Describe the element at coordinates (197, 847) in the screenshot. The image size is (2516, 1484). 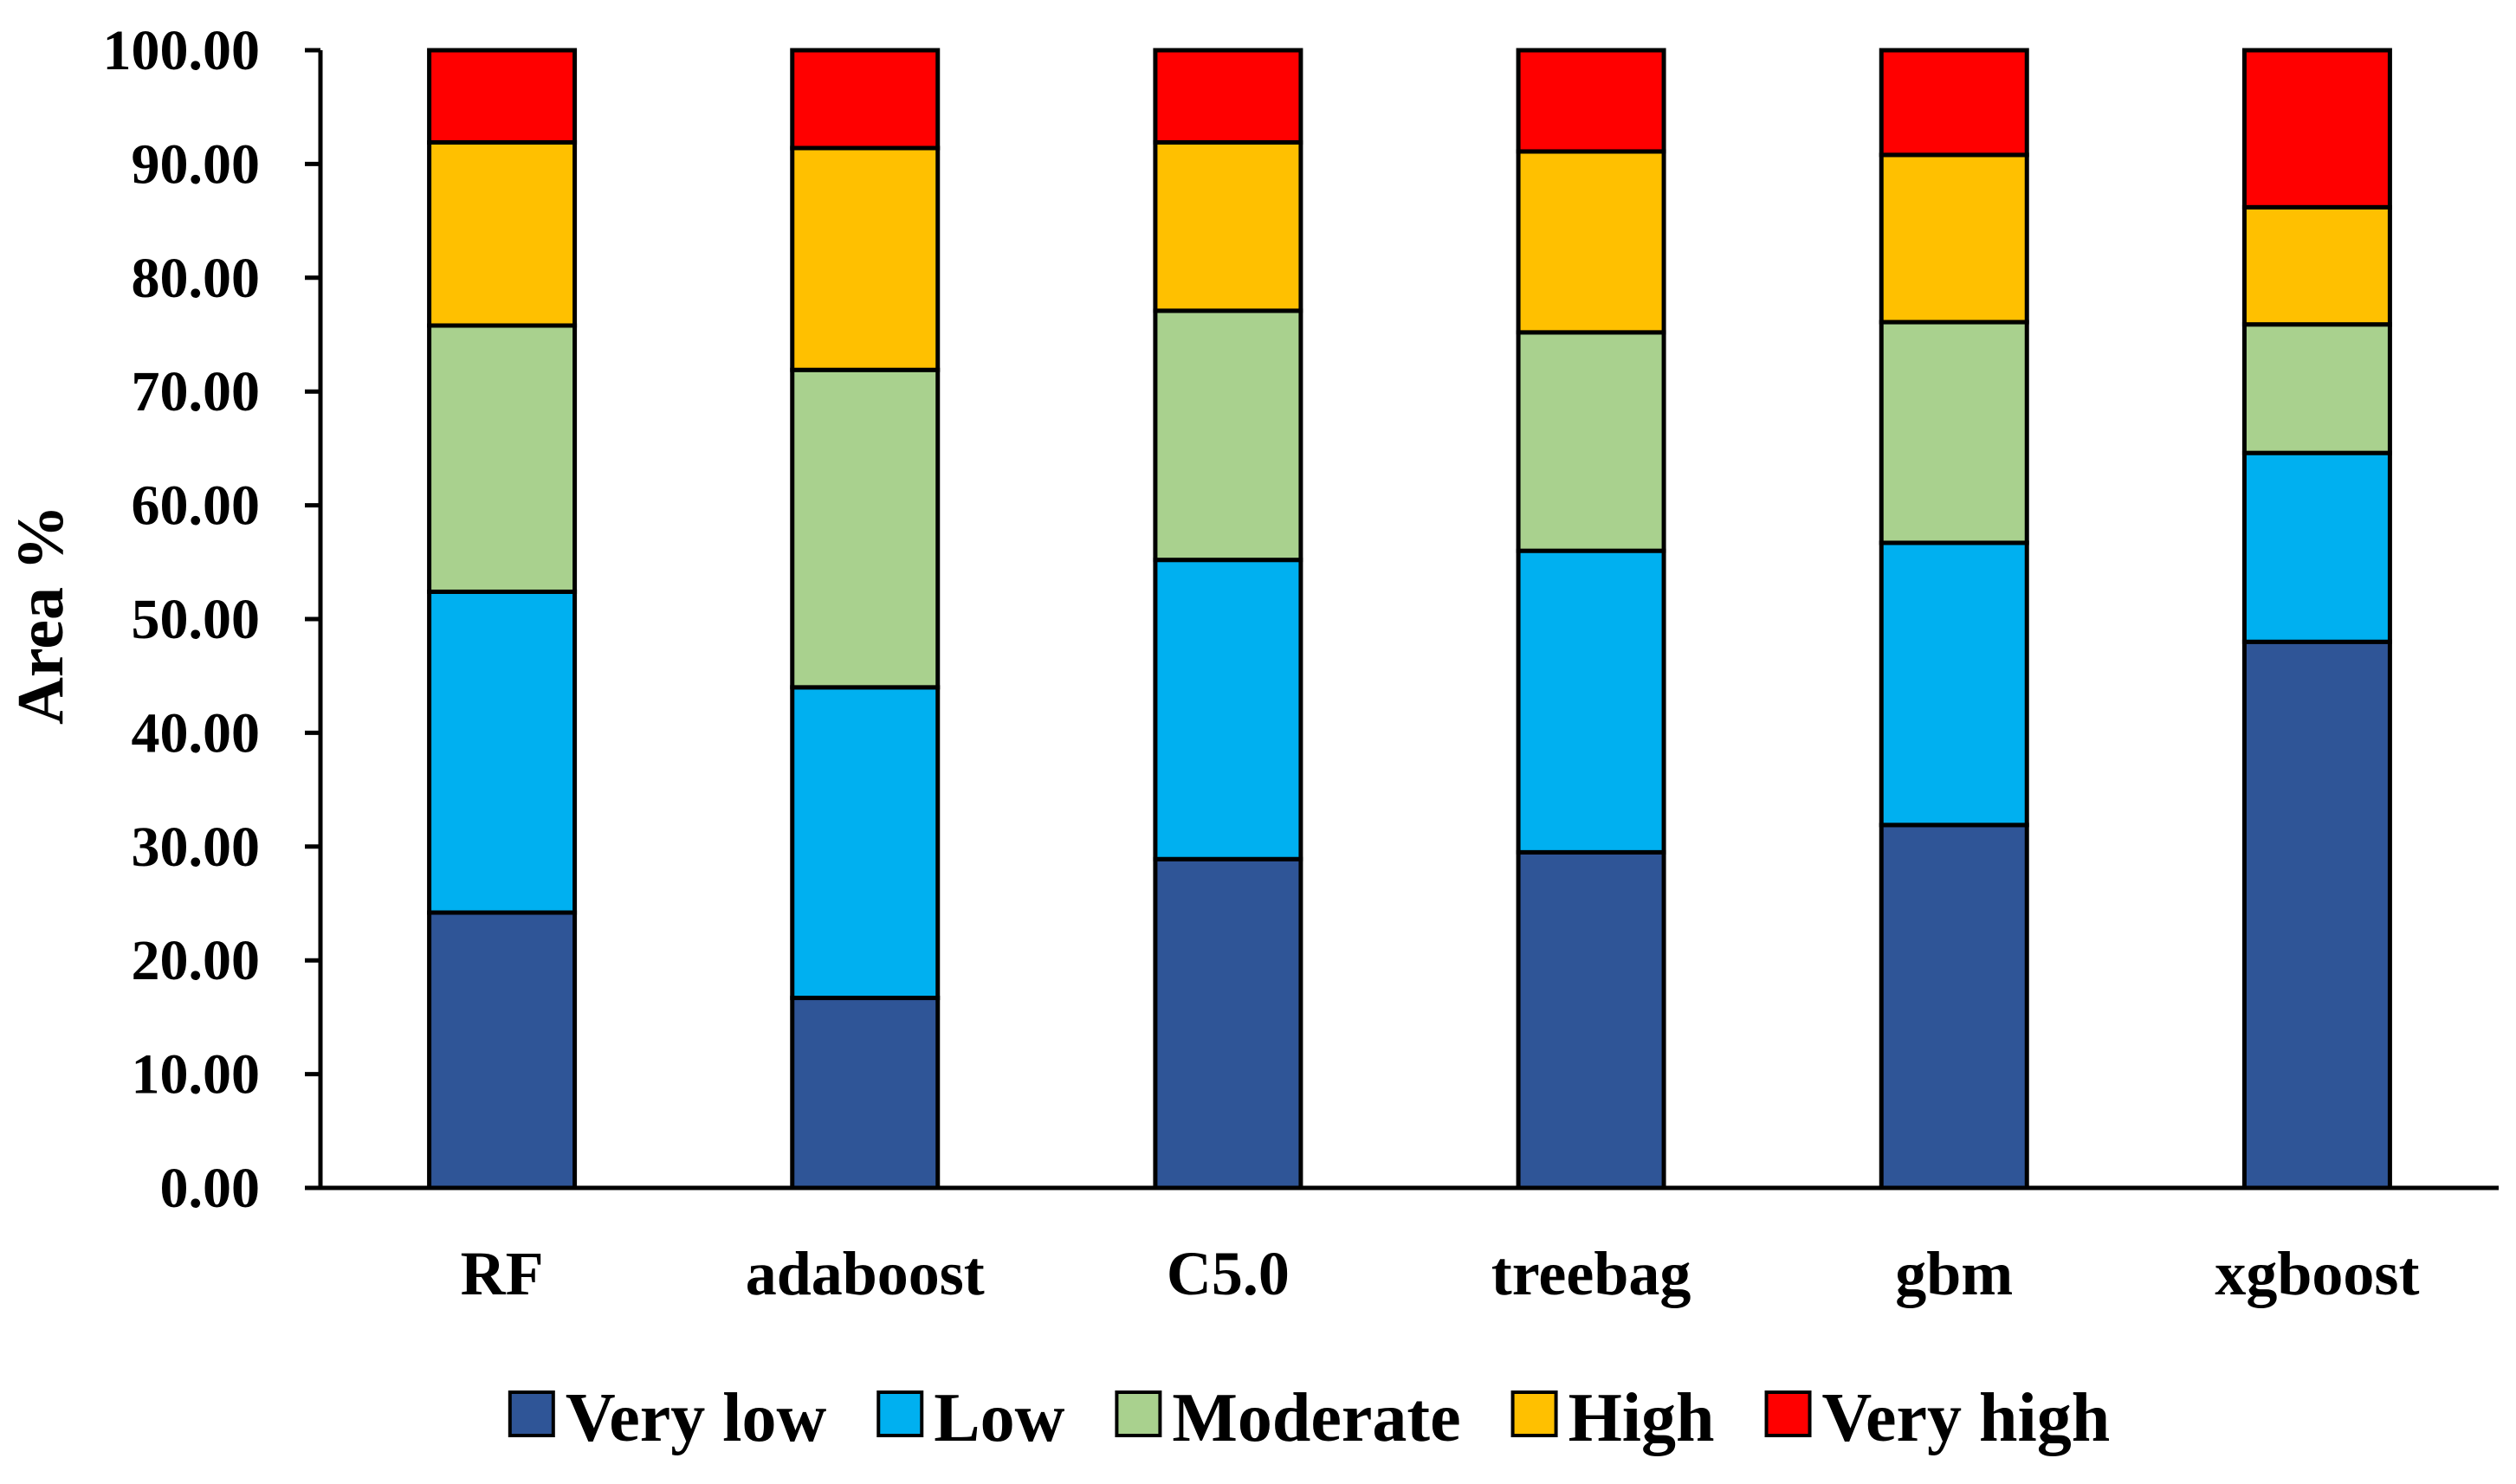
I see `y-tick-label: 30.00` at that location.